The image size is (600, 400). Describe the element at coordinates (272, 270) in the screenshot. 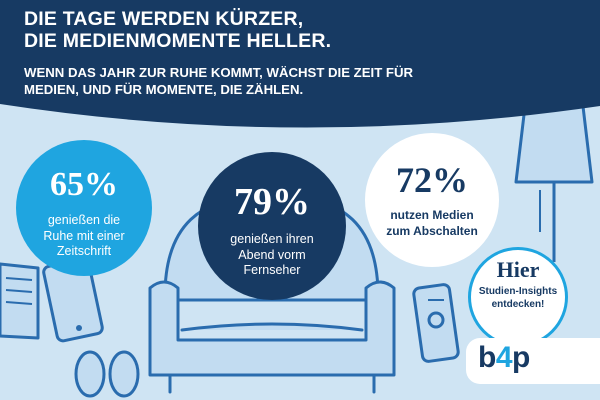

I see `stat-caption-line: Fernseher` at that location.